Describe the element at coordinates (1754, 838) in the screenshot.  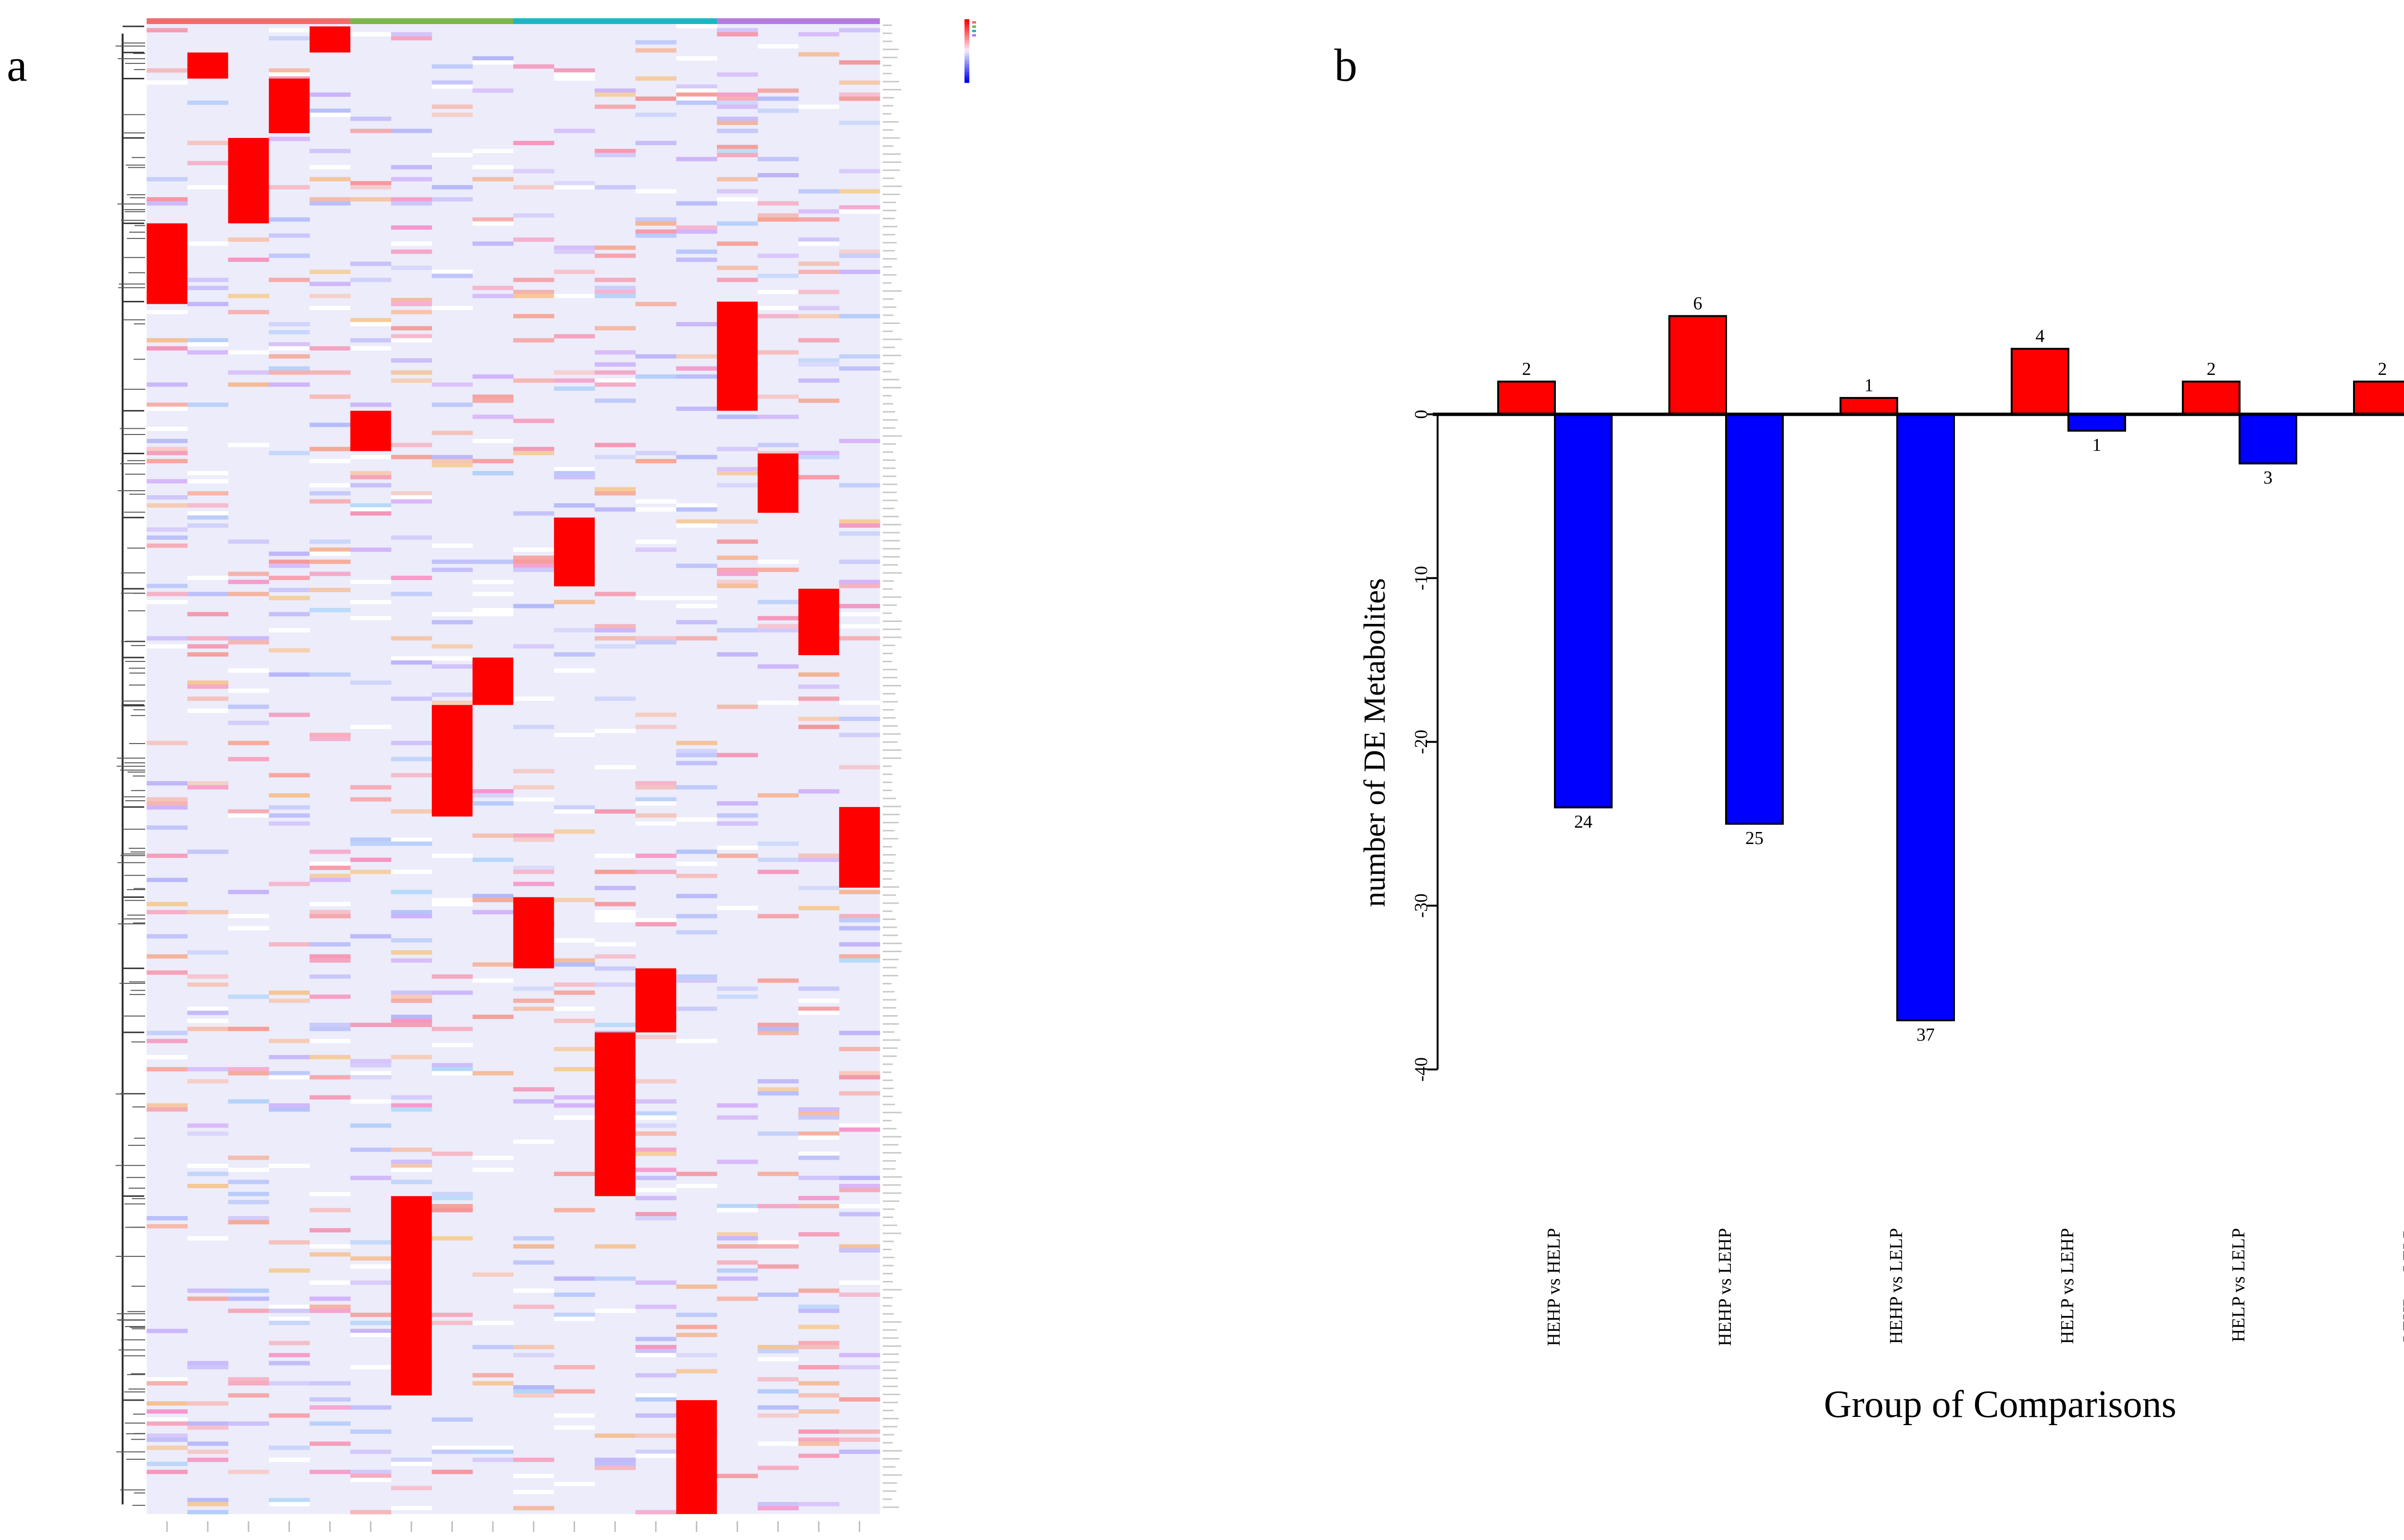
I see `bar-down-label: 25` at that location.